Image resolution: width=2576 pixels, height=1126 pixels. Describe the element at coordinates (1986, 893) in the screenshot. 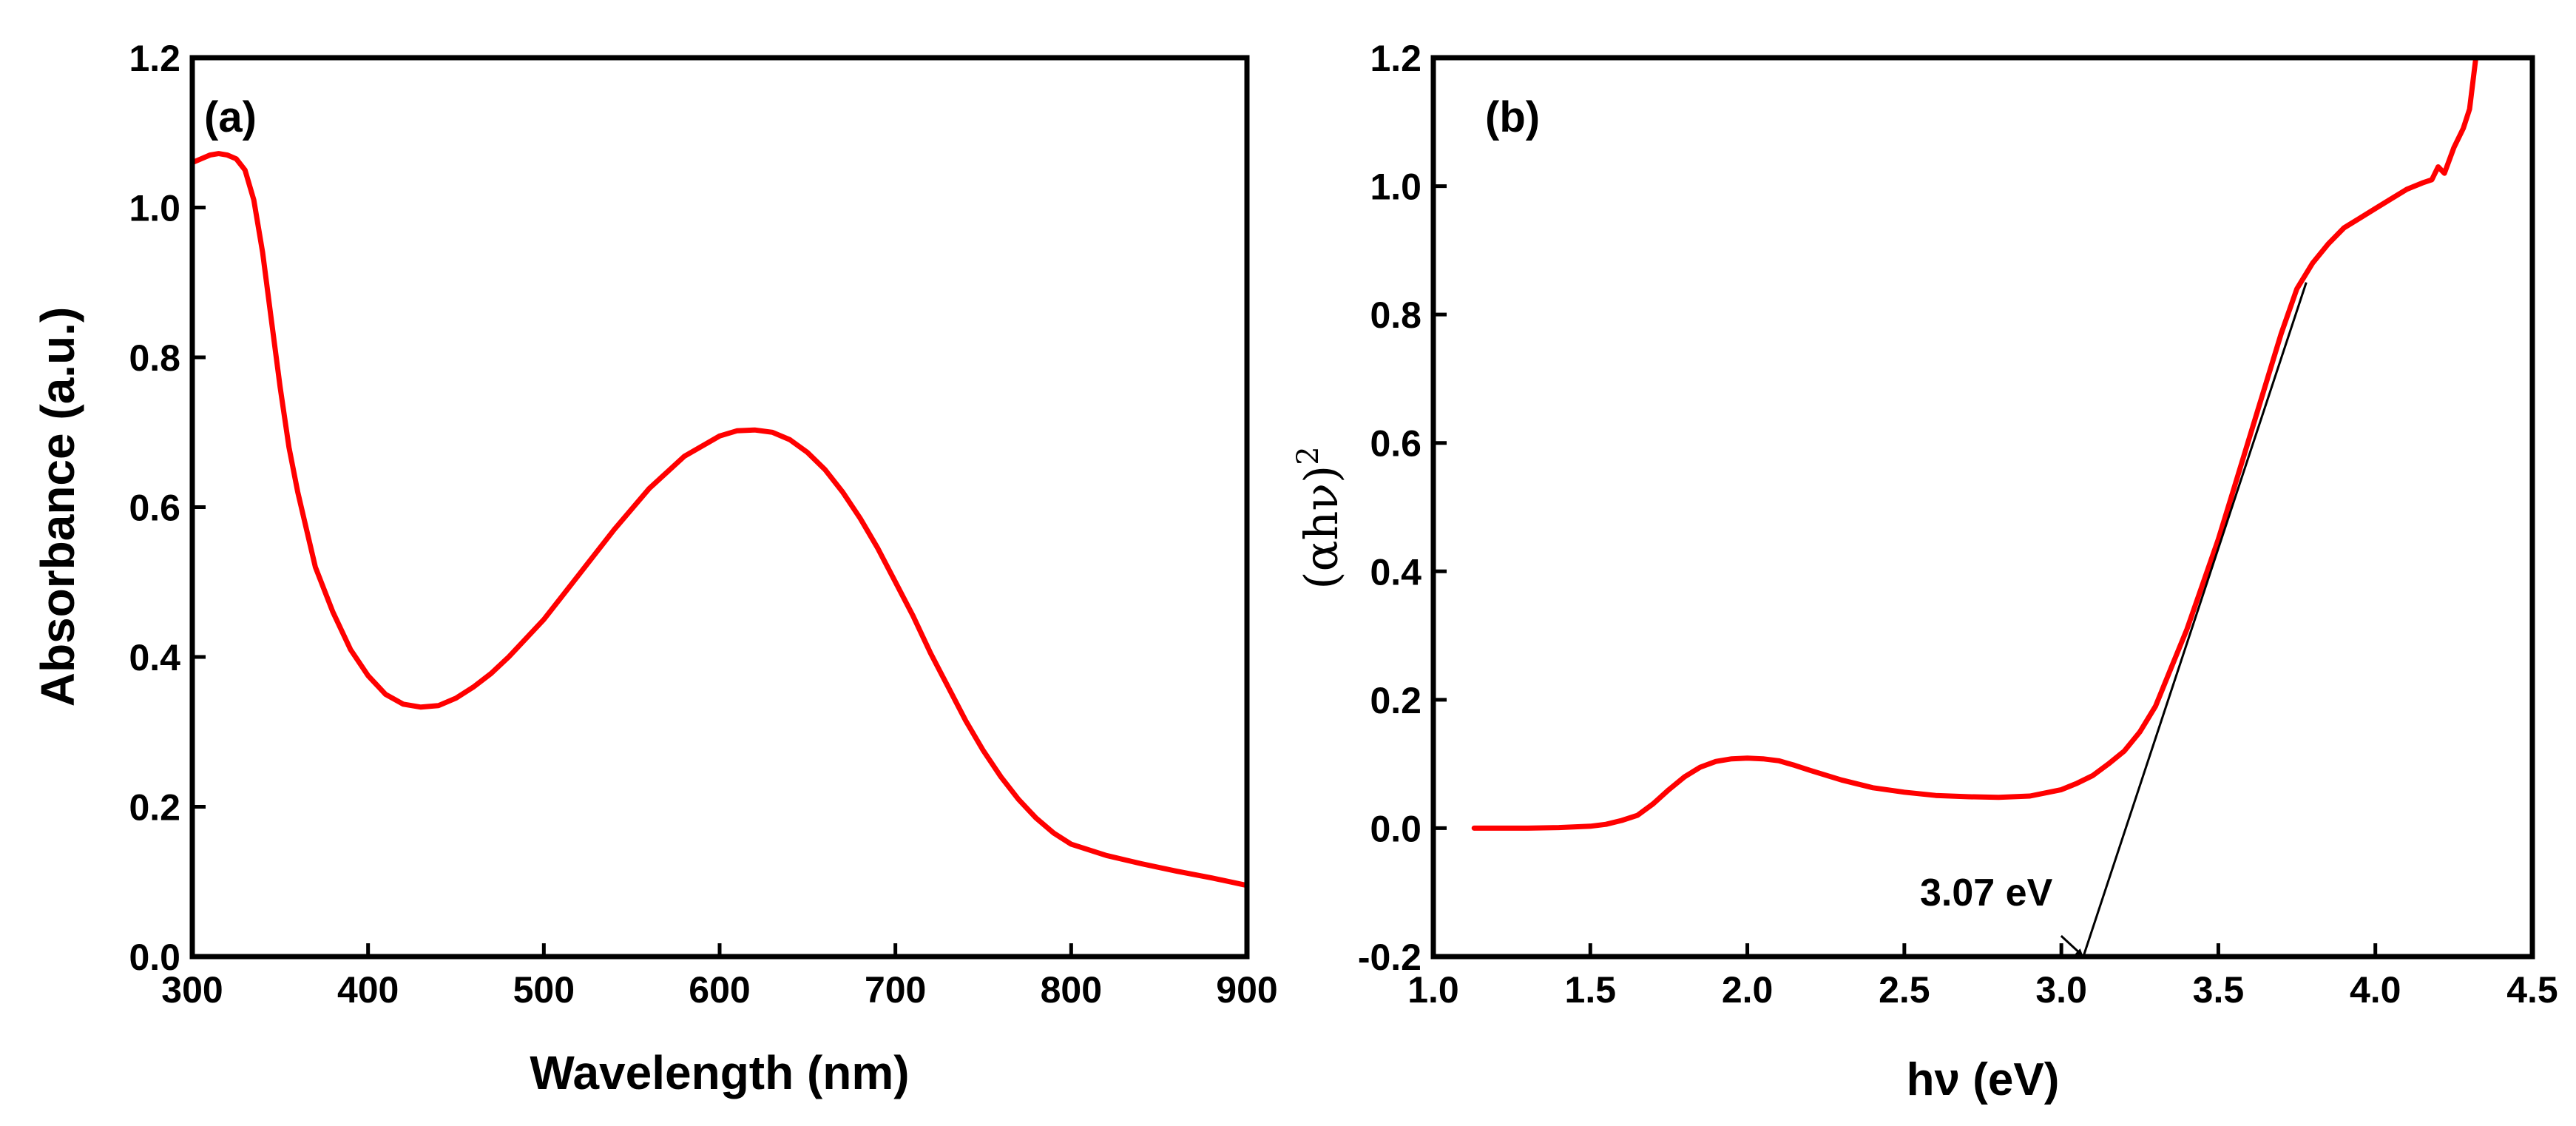

I see `bandgap-annotation-label: 3.07 eV` at that location.